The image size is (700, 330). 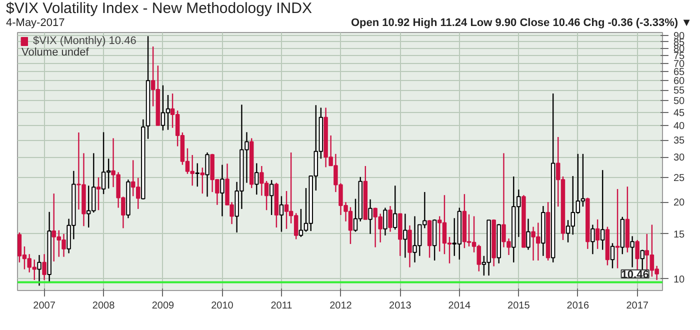 What do you see at coordinates (159, 8) in the screenshot?
I see `chart-title: $VIX Volatility Index - New Methodology INDX` at bounding box center [159, 8].